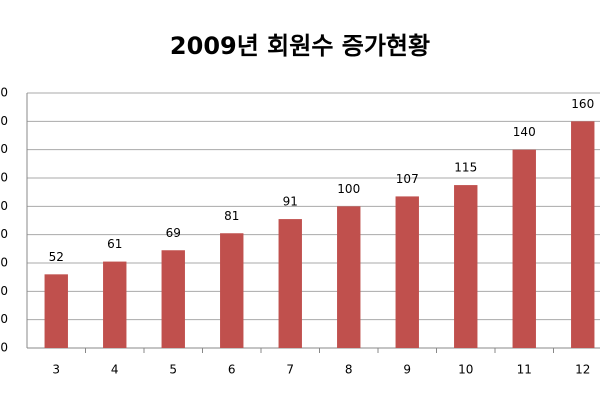 The height and width of the screenshot is (400, 600). I want to click on value-label: 61, so click(114, 244).